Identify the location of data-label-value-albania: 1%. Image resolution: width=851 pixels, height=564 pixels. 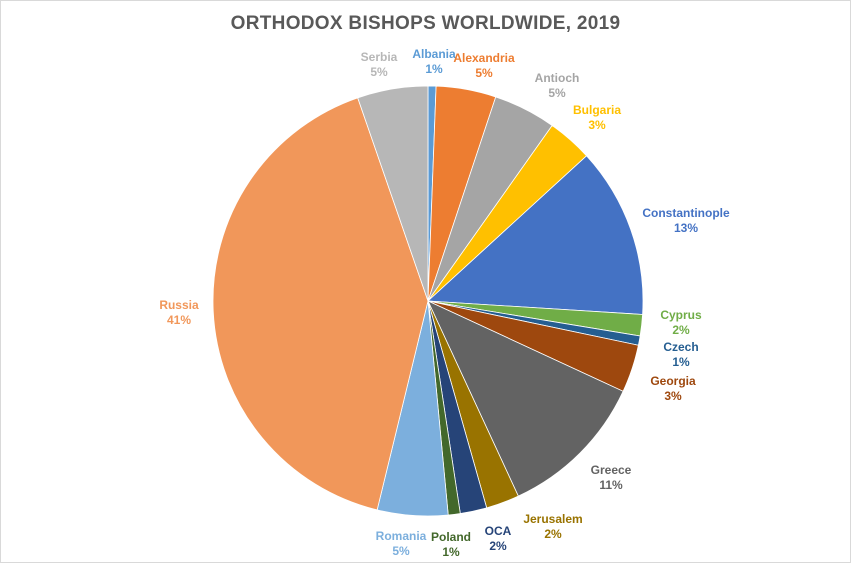
(434, 69).